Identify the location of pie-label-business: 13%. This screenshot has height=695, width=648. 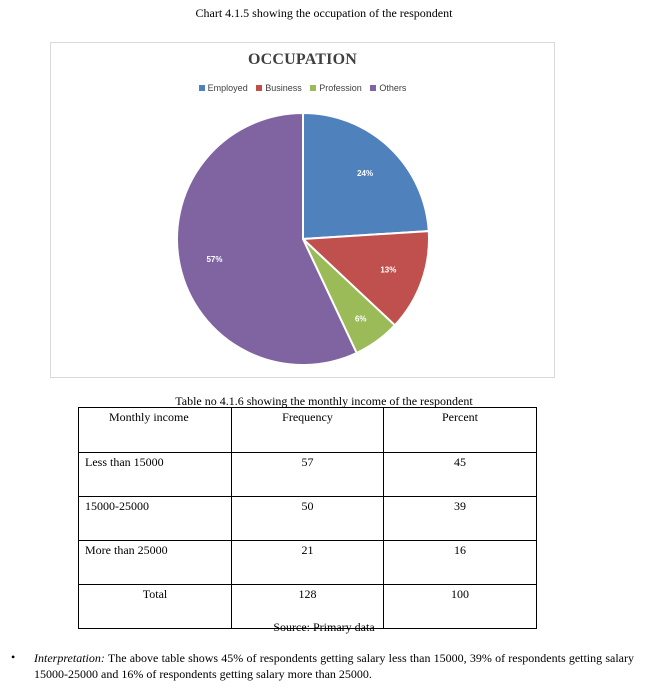
(388, 270).